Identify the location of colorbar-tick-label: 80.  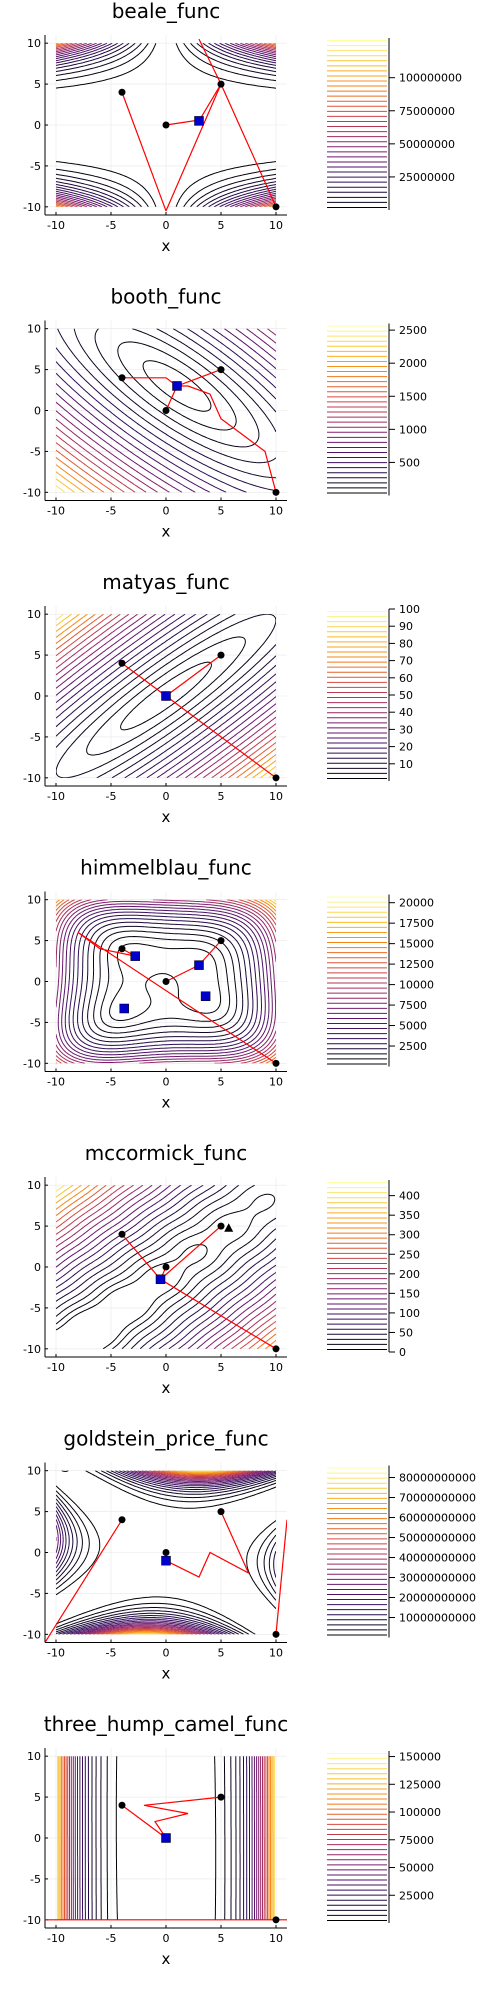
(406, 643).